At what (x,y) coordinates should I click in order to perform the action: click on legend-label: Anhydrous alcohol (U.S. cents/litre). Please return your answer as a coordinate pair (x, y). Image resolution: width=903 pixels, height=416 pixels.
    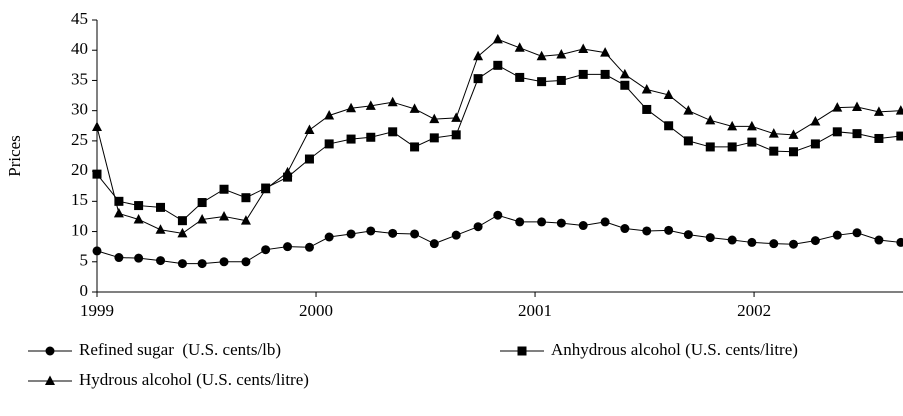
    Looking at the image, I should click on (674, 349).